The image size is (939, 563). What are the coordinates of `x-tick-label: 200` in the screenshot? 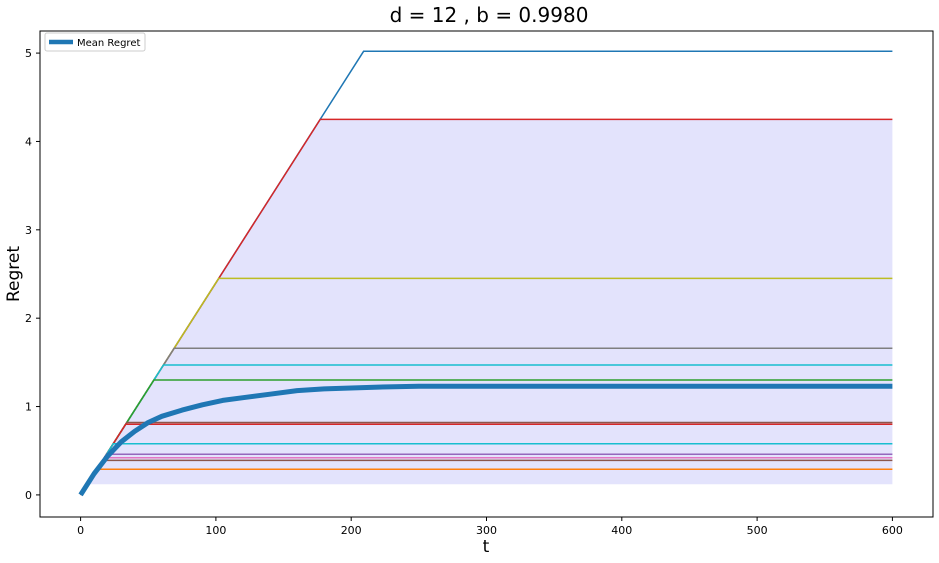 It's located at (351, 530).